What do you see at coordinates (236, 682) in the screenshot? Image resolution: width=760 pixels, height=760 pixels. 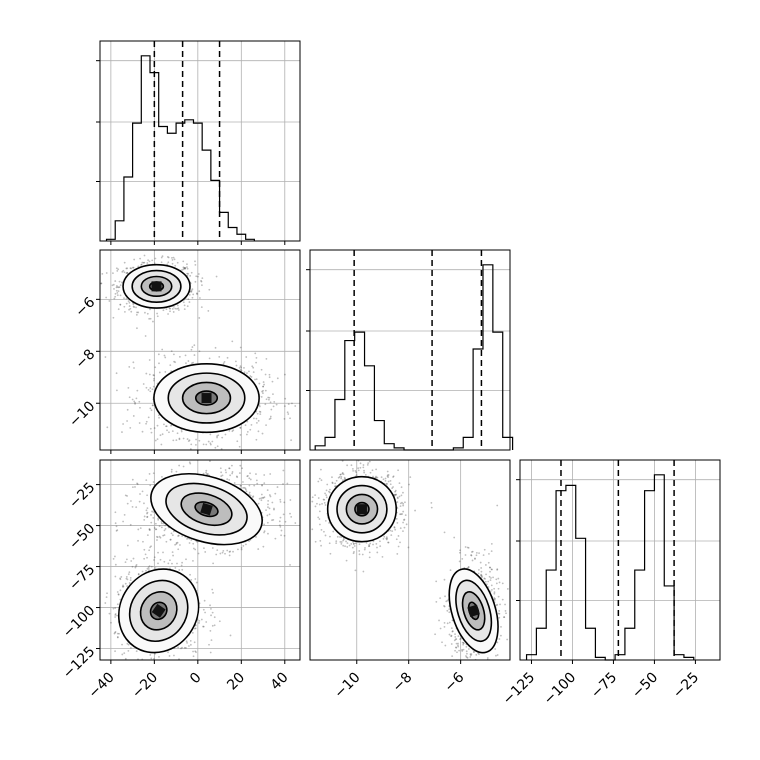 I see `x-tick-label: 20` at bounding box center [236, 682].